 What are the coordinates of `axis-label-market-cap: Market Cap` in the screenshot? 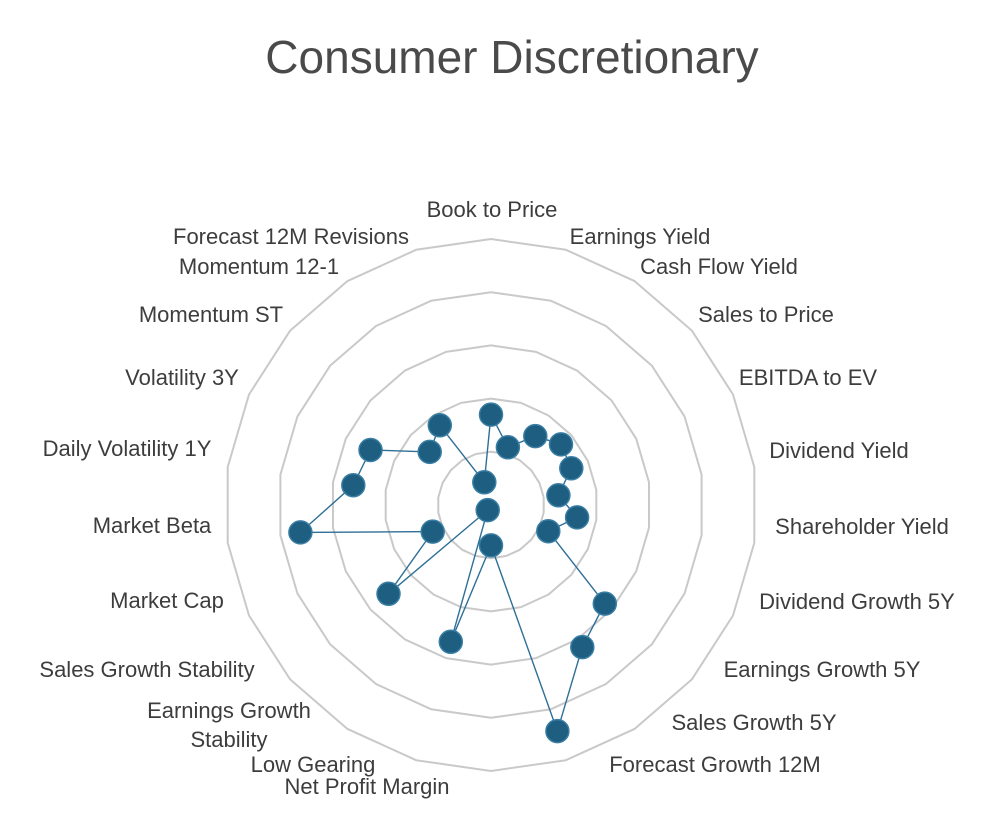 It's located at (167, 600).